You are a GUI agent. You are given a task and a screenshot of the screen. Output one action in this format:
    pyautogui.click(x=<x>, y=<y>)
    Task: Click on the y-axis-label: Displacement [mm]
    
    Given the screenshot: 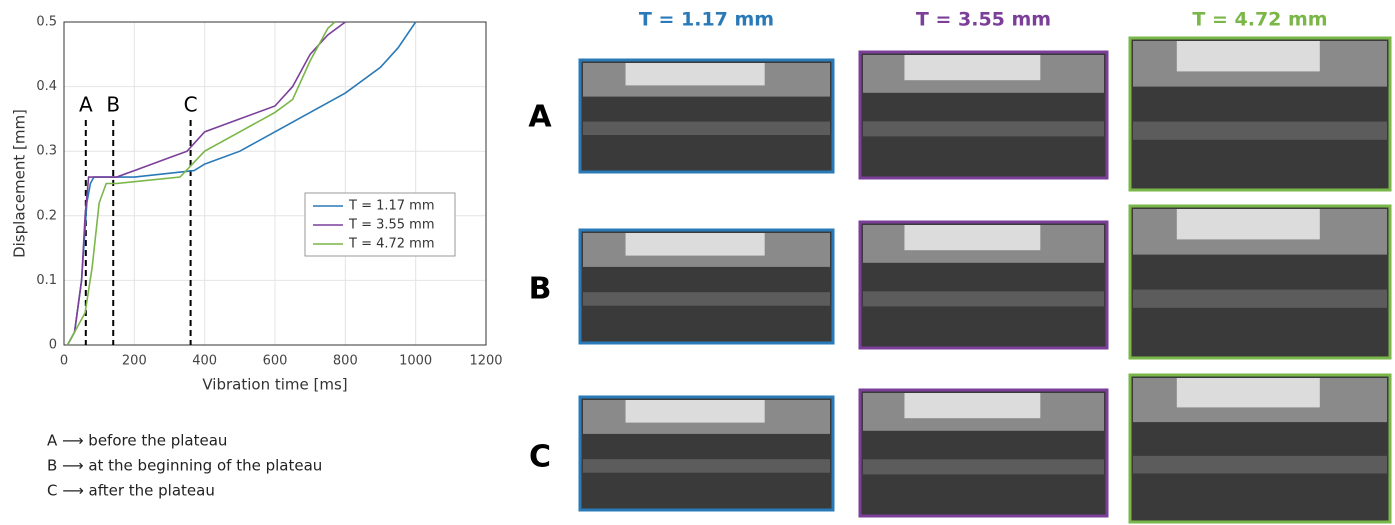 What is the action you would take?
    pyautogui.click(x=20, y=183)
    